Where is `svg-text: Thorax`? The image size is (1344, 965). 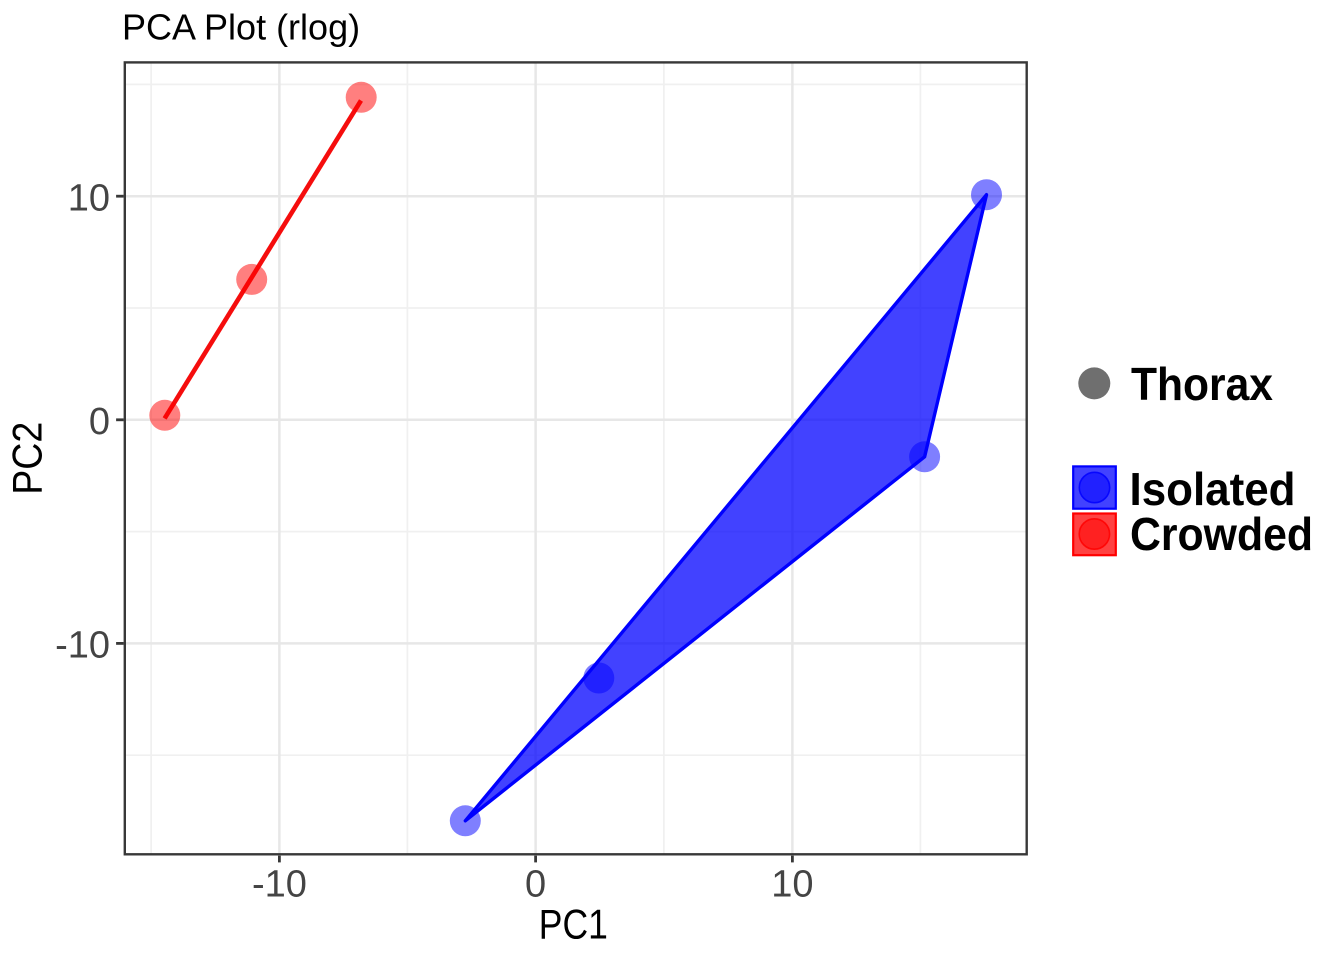 svg-text: Thorax is located at coordinates (1202, 384).